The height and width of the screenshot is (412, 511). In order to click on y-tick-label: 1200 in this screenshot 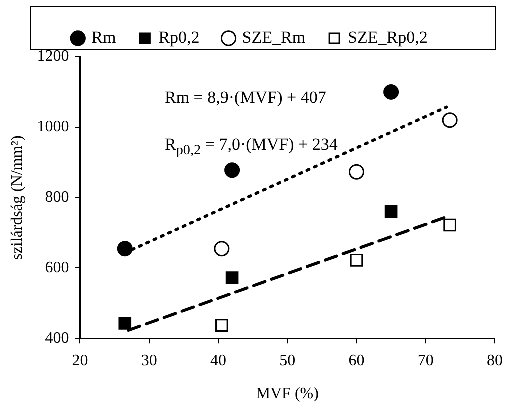, I will do `click(53, 57)`.